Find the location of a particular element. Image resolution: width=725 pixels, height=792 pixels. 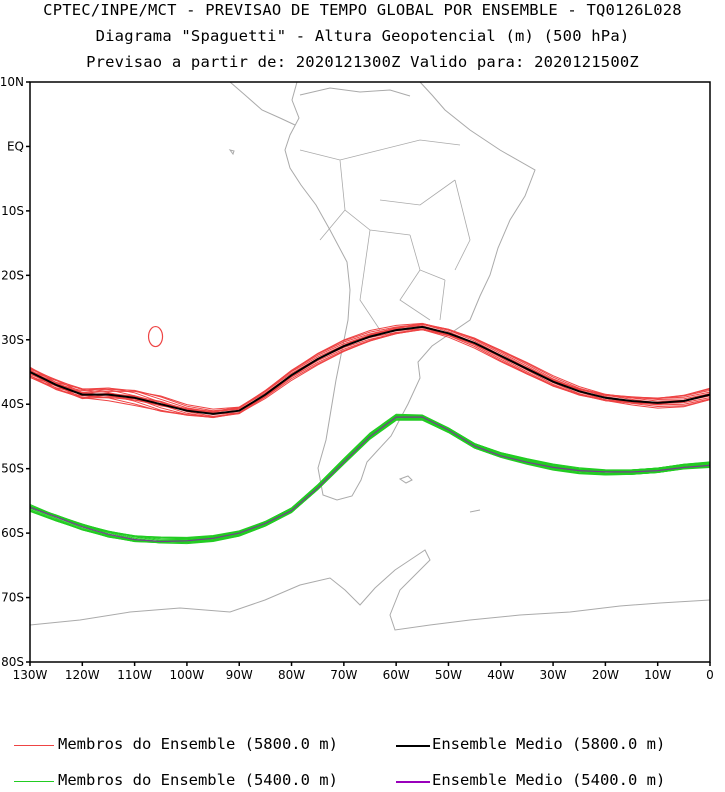

lon-label: 0 is located at coordinates (710, 675).